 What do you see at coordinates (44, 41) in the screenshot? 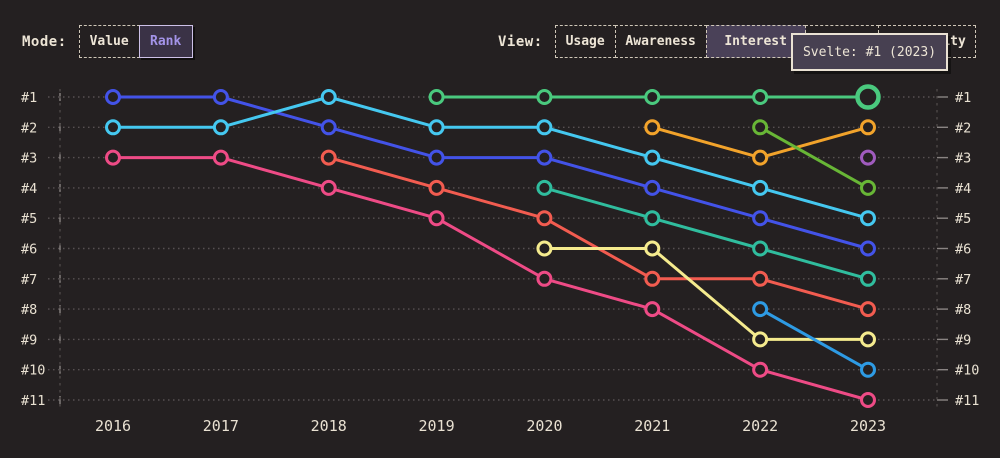
I see `mode-label: Mode:` at bounding box center [44, 41].